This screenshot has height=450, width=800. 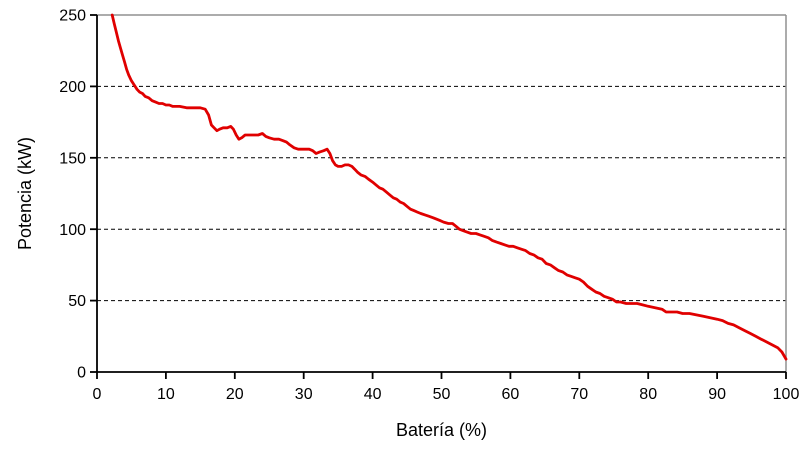 What do you see at coordinates (25, 193) in the screenshot?
I see `y-axis-title: Potencia (kW)` at bounding box center [25, 193].